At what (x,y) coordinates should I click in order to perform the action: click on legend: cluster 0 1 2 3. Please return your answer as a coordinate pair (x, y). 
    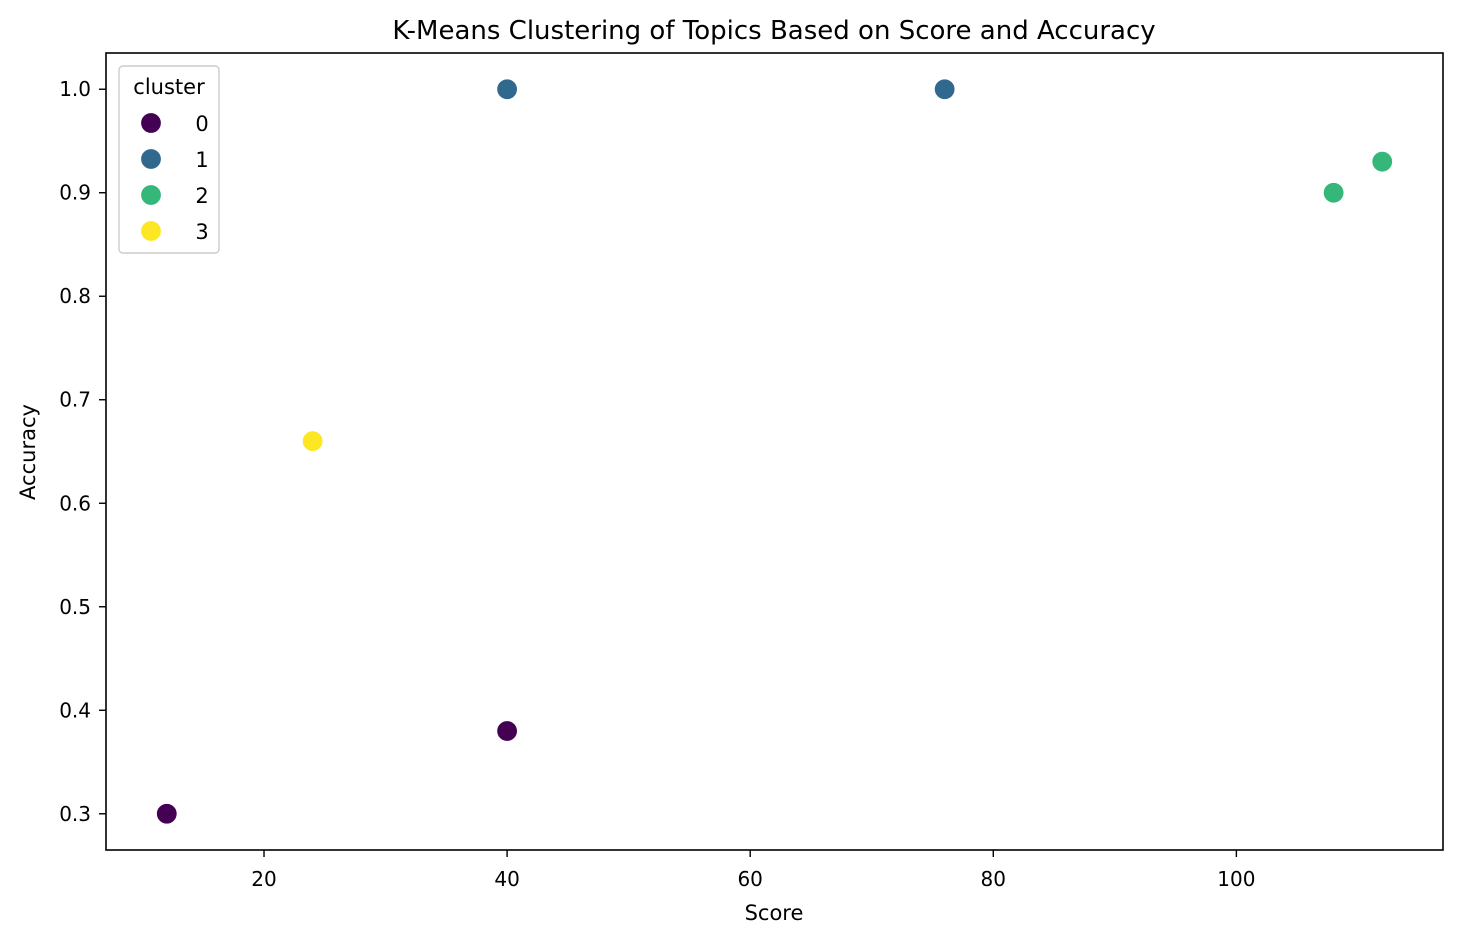
    Looking at the image, I should click on (169, 159).